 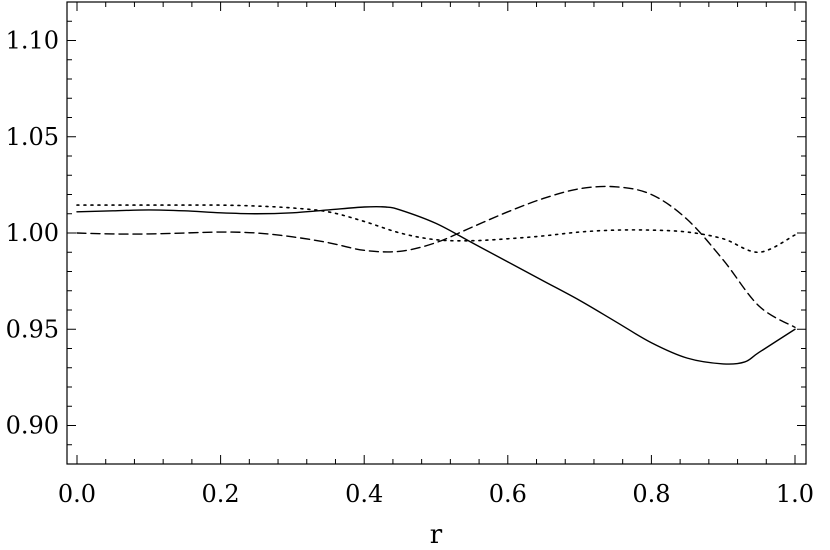 What do you see at coordinates (32, 41) in the screenshot?
I see `y-tick-label: 1.10` at bounding box center [32, 41].